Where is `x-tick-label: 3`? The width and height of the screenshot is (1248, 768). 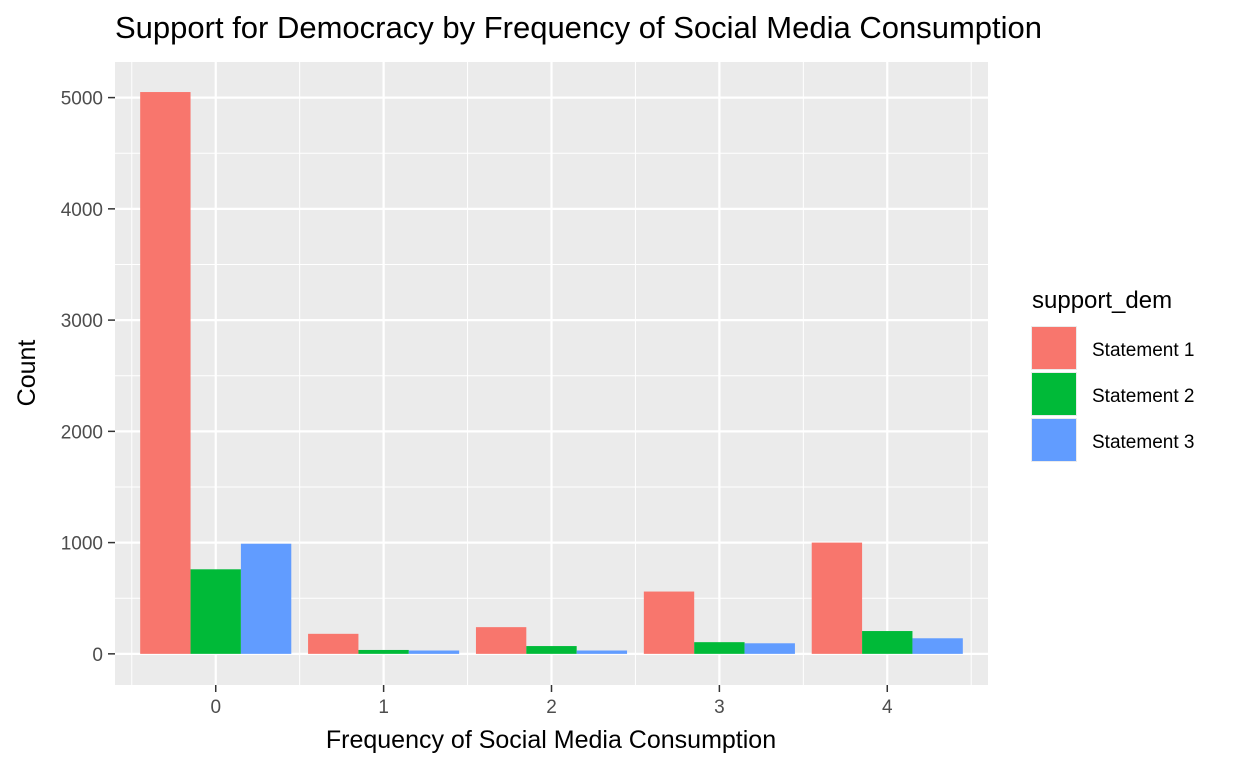 x-tick-label: 3 is located at coordinates (719, 707).